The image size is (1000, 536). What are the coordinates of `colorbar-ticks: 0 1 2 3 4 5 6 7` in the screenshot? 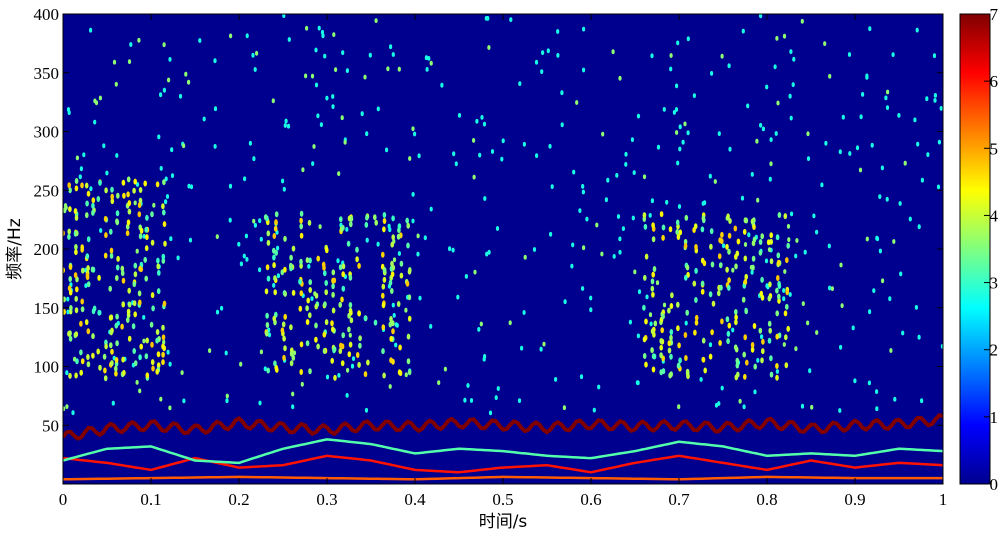 It's located at (991, 249).